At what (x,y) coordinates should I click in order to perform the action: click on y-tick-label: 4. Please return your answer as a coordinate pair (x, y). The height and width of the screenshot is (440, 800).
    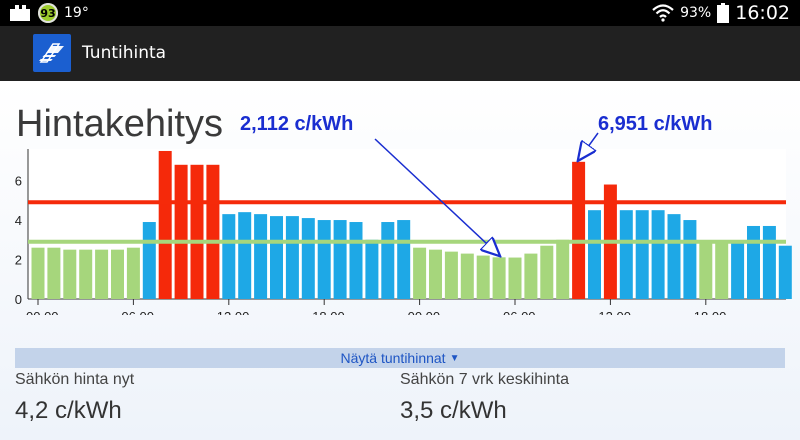
    Looking at the image, I should click on (18, 220).